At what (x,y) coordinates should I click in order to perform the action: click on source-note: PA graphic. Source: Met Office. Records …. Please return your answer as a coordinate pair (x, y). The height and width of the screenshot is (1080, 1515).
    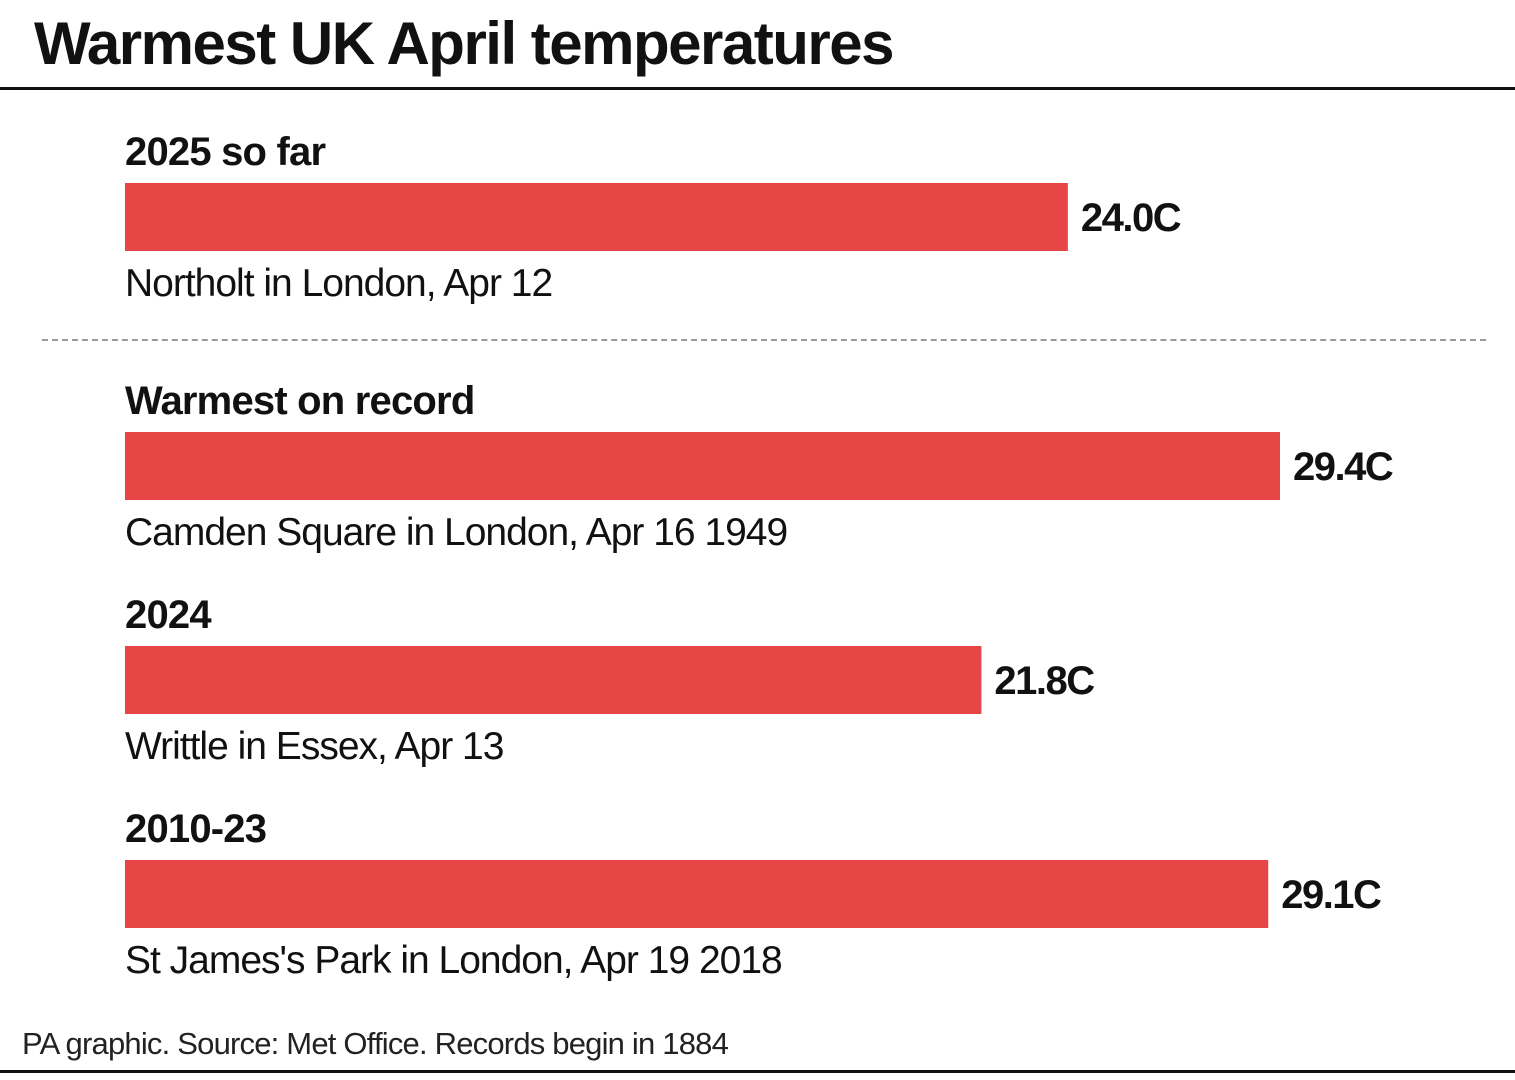
    Looking at the image, I should click on (375, 1043).